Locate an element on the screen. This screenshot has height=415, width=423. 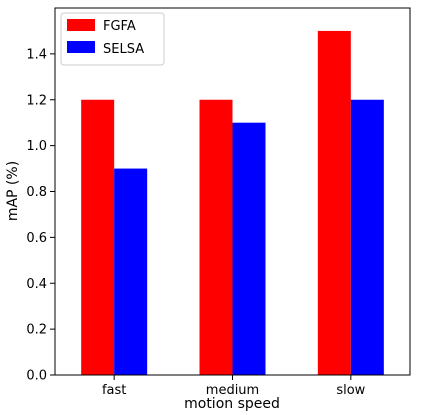
bar-fgfa-fast is located at coordinates (98, 237).